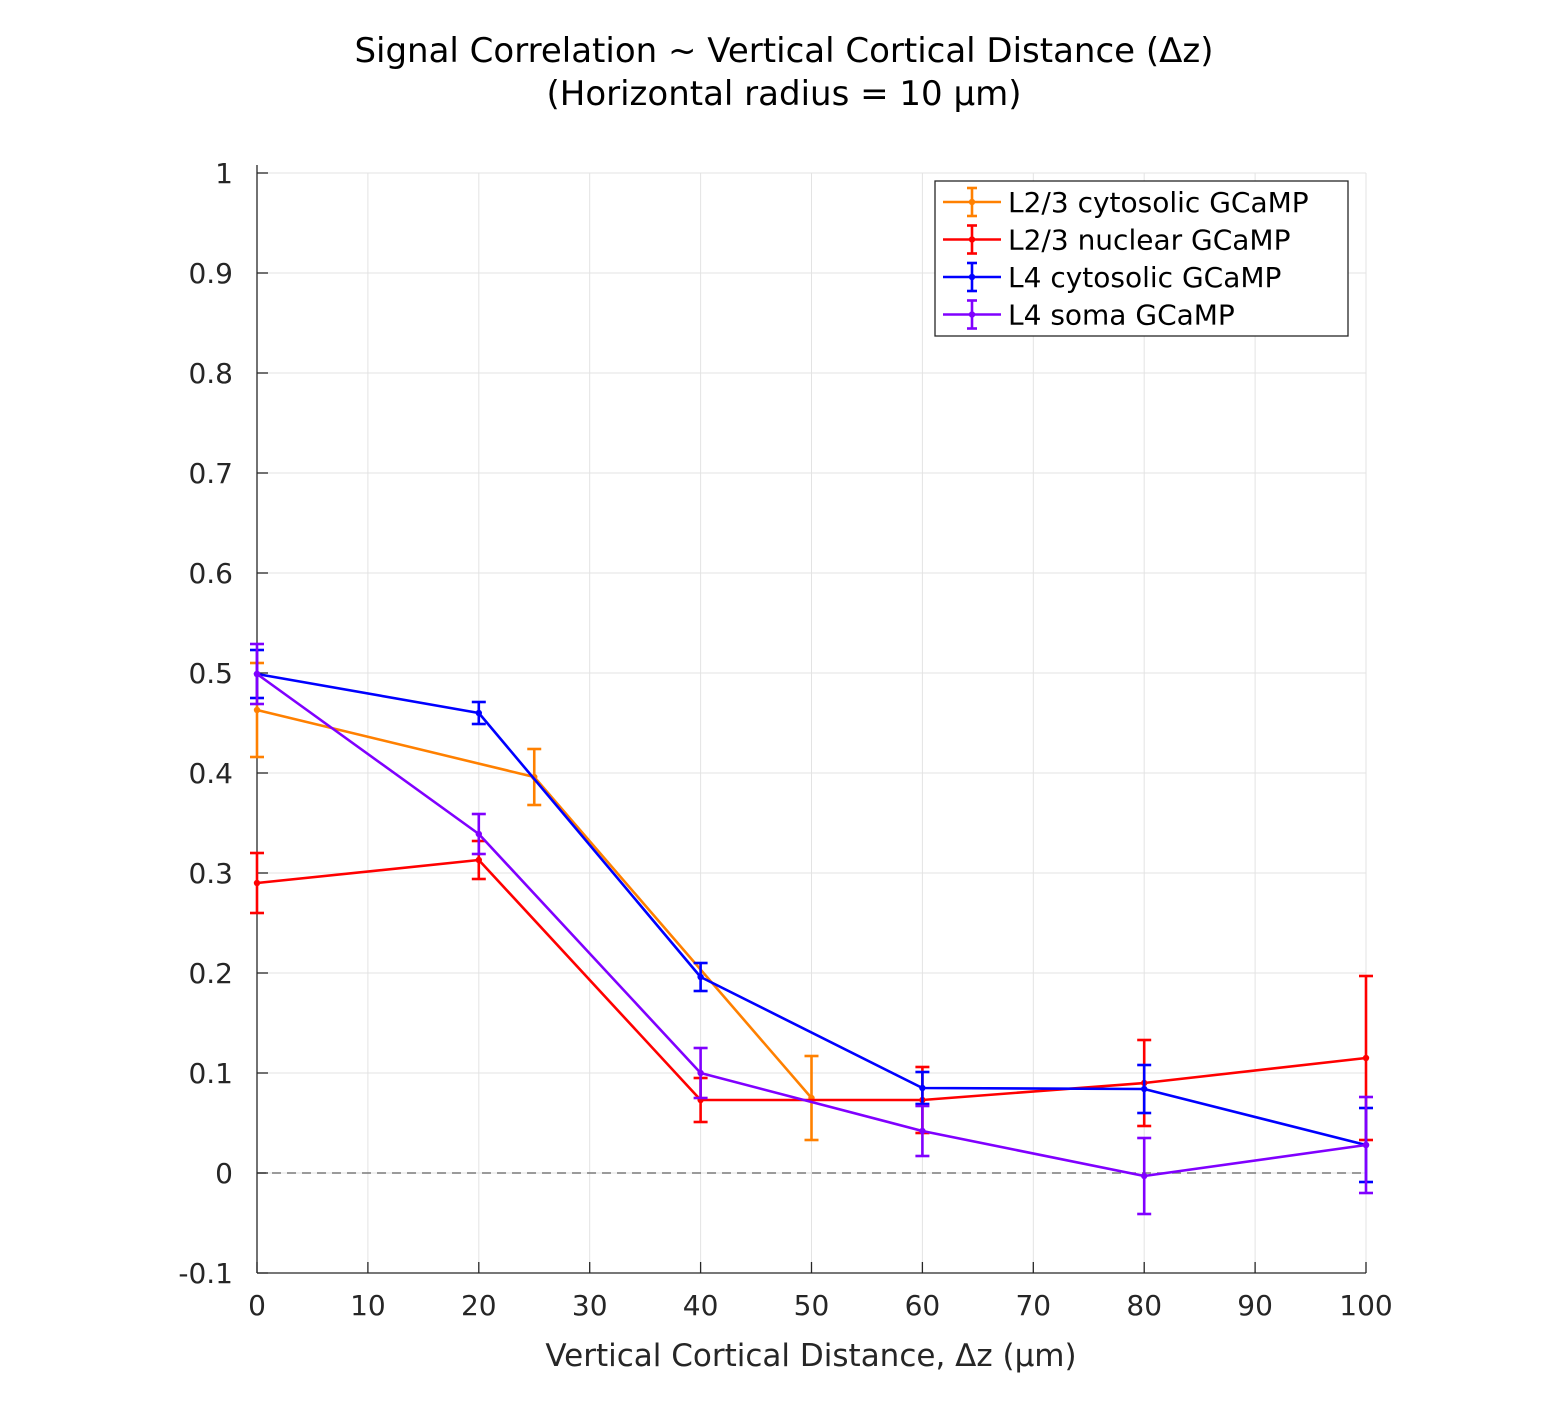 This screenshot has width=1568, height=1427. Describe the element at coordinates (701, 1305) in the screenshot. I see `x-tick-label-4: 40` at that location.